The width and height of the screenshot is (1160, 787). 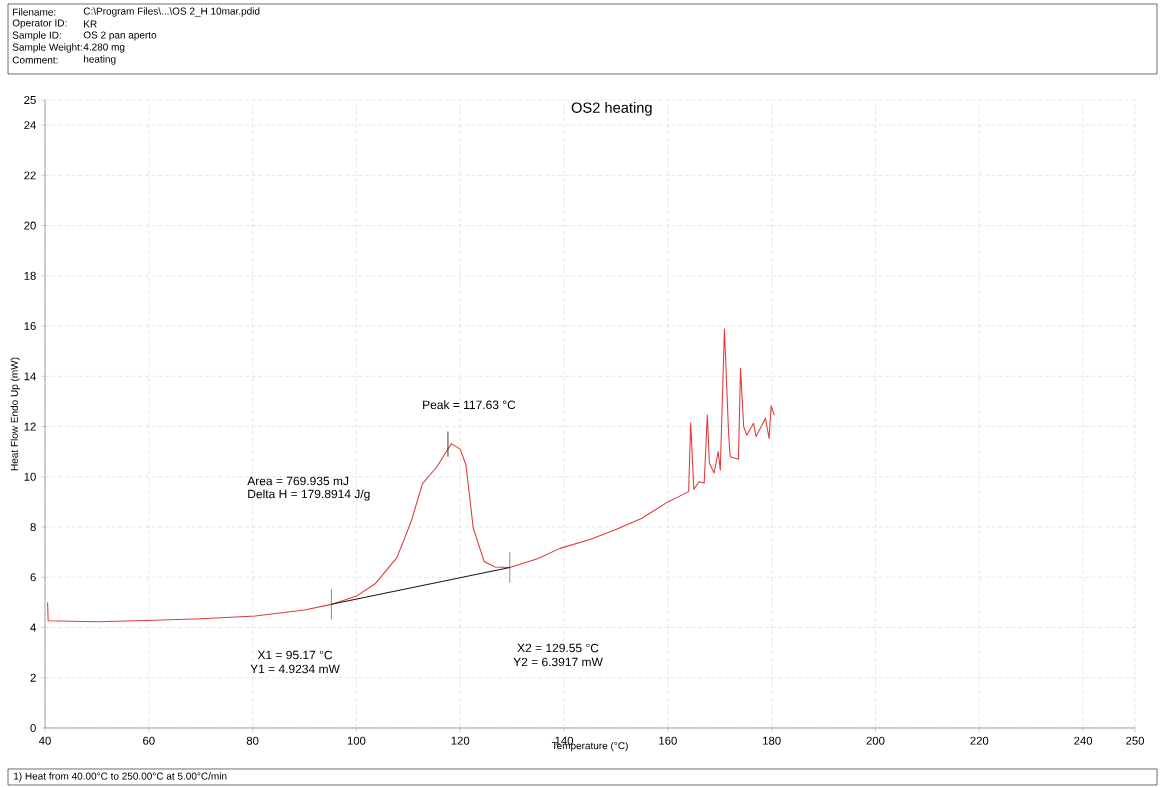 I want to click on annotation: Area = 769.935 mJ, so click(x=298, y=481).